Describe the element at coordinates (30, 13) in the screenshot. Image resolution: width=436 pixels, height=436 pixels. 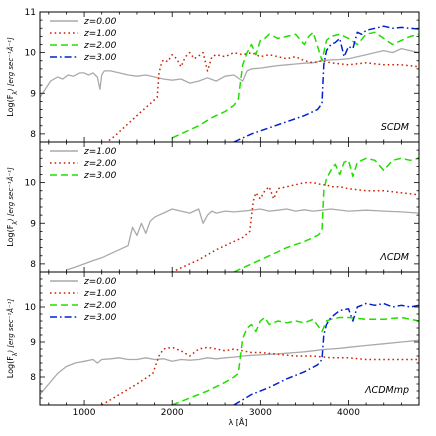
I see `y-tick-label: 11` at that location.